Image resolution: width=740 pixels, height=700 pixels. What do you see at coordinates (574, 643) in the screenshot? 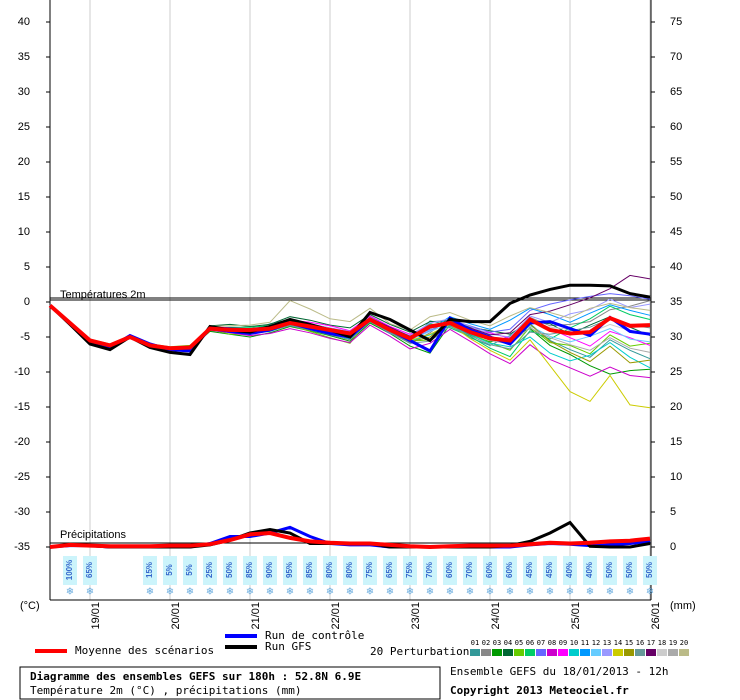
I see `legend-label: 10` at bounding box center [574, 643].